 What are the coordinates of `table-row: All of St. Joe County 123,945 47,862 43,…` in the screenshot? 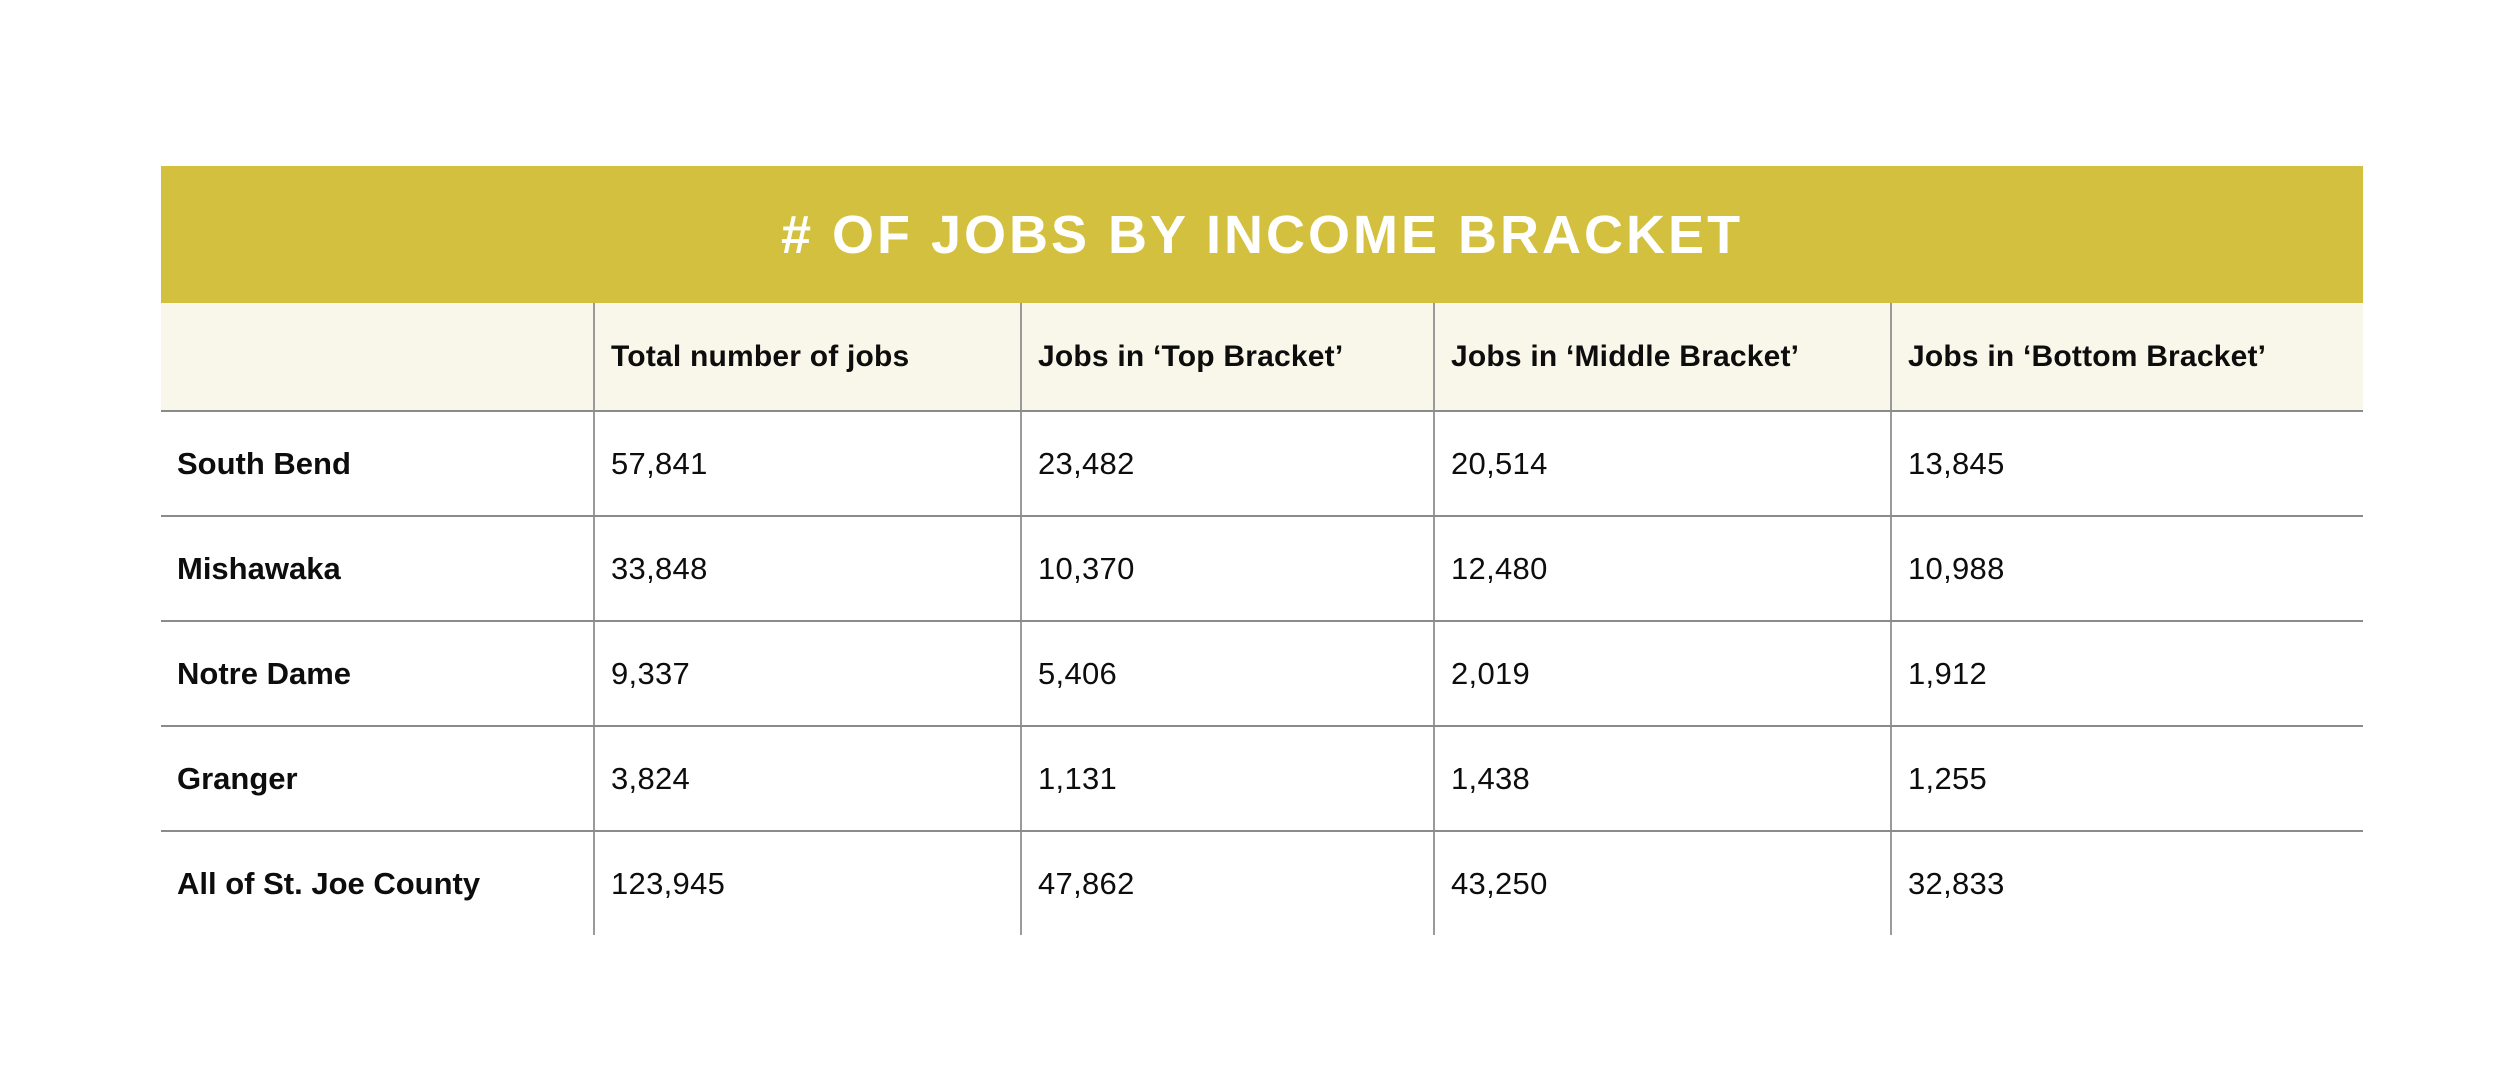 It's located at (1262, 882).